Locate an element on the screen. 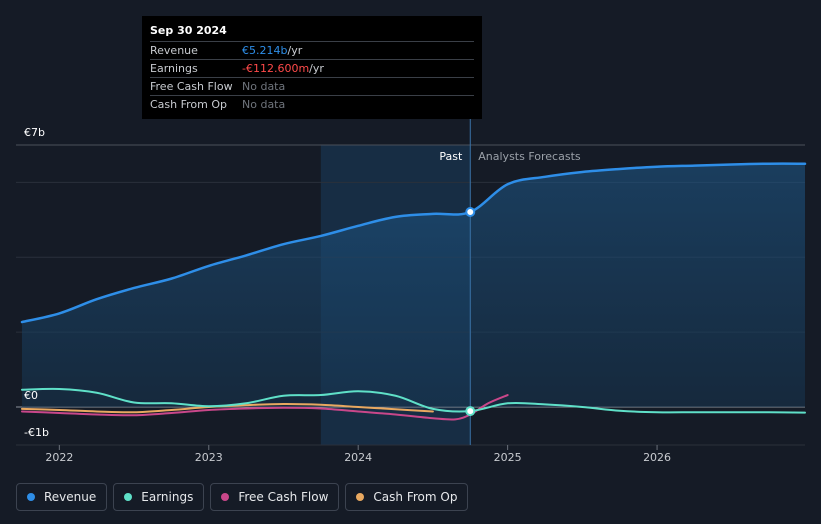  legend-item-free-cash-flow: Free Cash Flow is located at coordinates (275, 497).